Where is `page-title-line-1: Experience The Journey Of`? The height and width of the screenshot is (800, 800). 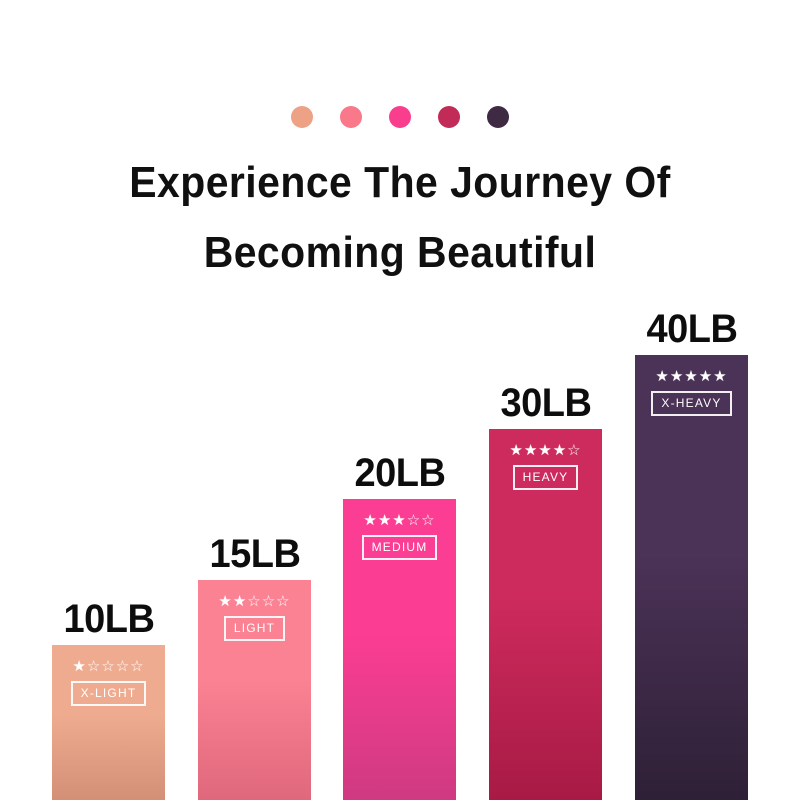 page-title-line-1: Experience The Journey Of is located at coordinates (400, 182).